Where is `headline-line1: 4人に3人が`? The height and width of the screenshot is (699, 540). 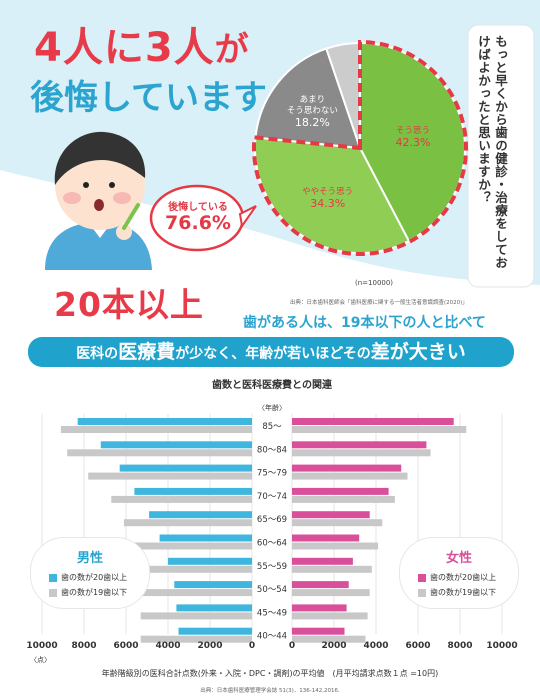
headline-line1: 4人に3人が is located at coordinates (142, 49).